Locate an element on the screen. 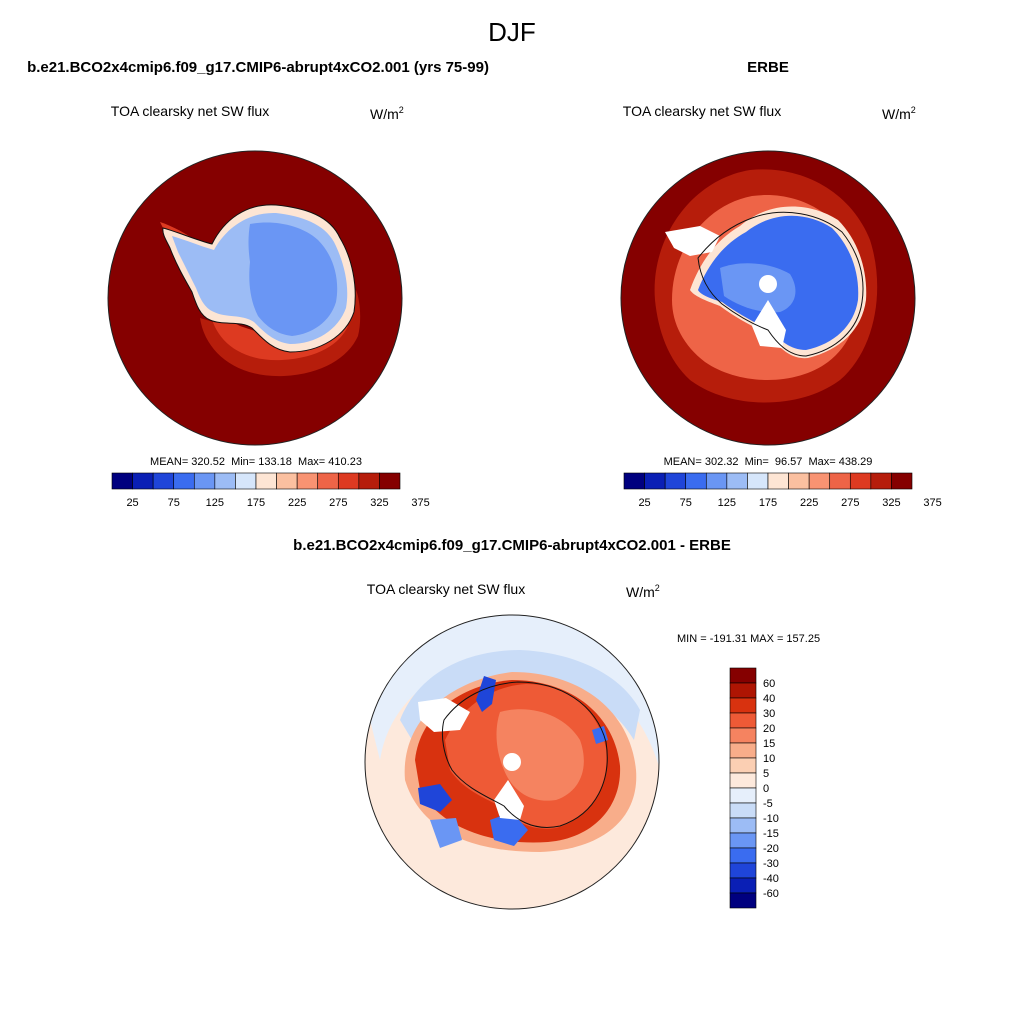  panel-diff-colorbar-tick-label: -20 is located at coordinates (771, 849).